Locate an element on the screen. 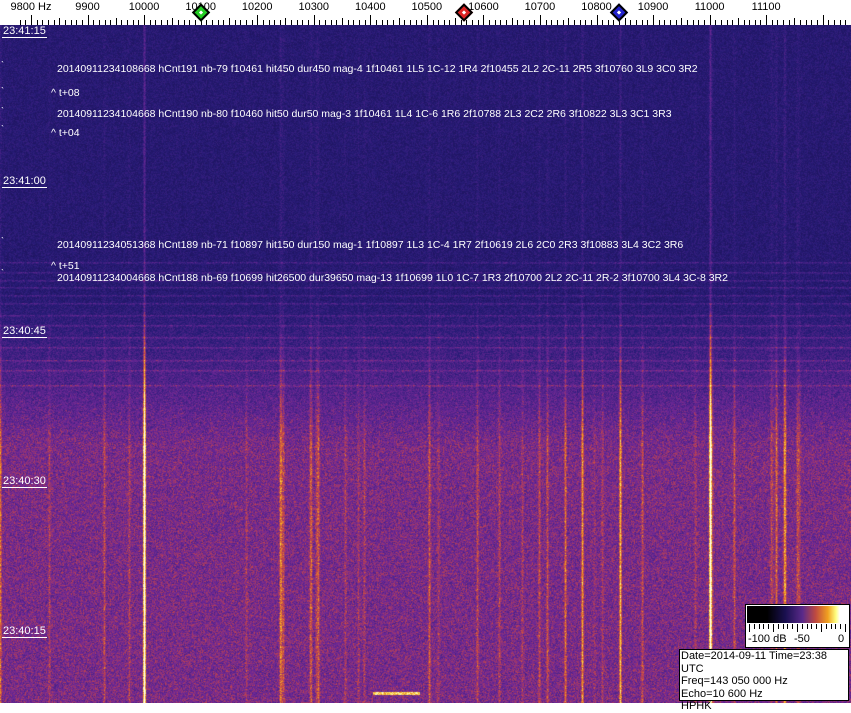 The height and width of the screenshot is (713, 851). x-tick-label: 10200 is located at coordinates (257, 7).